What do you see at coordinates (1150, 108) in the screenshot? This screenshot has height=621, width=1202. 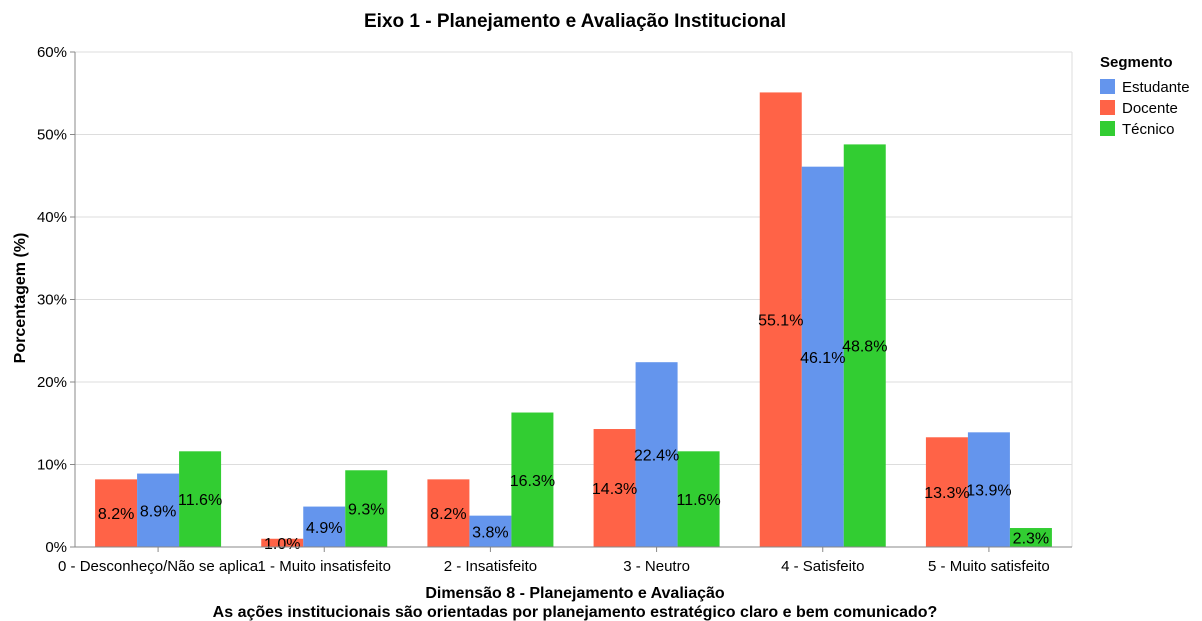 I see `legend-label: Docente` at bounding box center [1150, 108].